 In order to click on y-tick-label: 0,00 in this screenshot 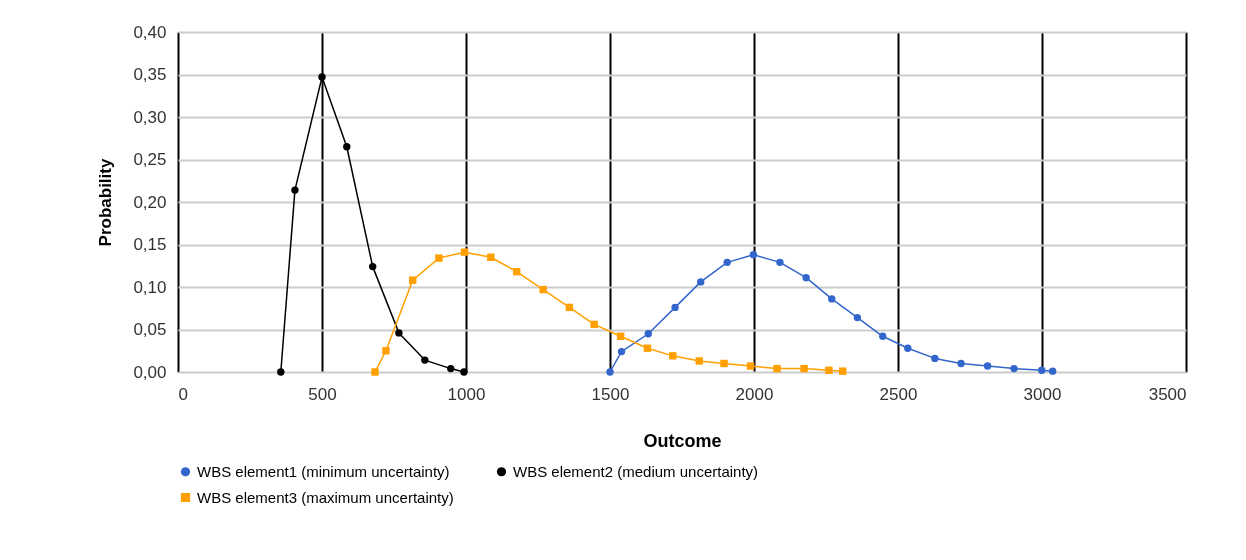, I will do `click(150, 372)`.